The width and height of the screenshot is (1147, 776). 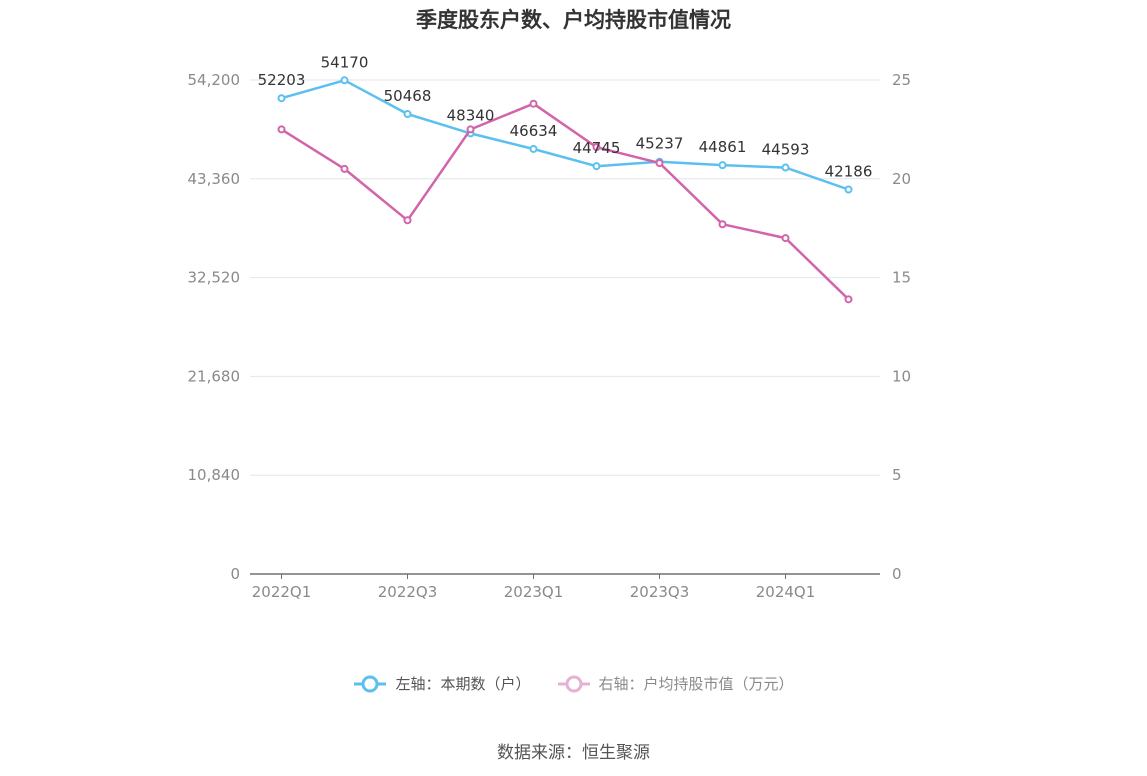 What do you see at coordinates (786, 150) in the screenshot?
I see `data-label-holders: 44593` at bounding box center [786, 150].